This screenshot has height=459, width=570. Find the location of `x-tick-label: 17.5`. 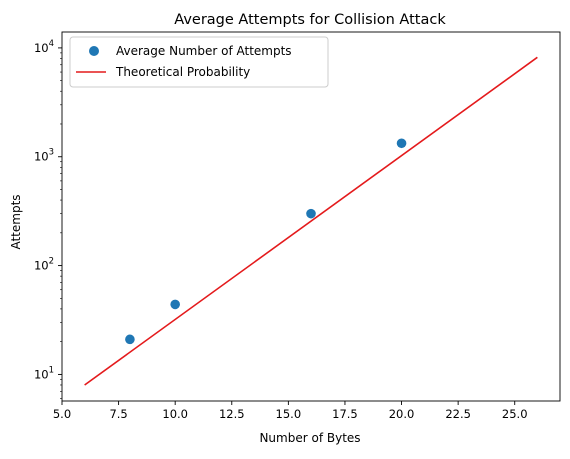

x-tick-label: 17.5 is located at coordinates (345, 414).